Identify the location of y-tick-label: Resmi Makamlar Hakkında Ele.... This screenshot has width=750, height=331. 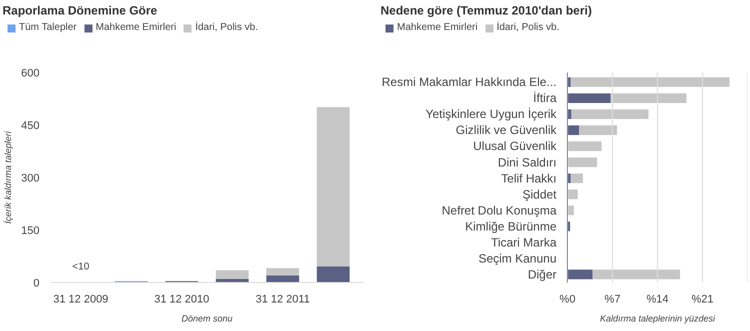
(469, 82).